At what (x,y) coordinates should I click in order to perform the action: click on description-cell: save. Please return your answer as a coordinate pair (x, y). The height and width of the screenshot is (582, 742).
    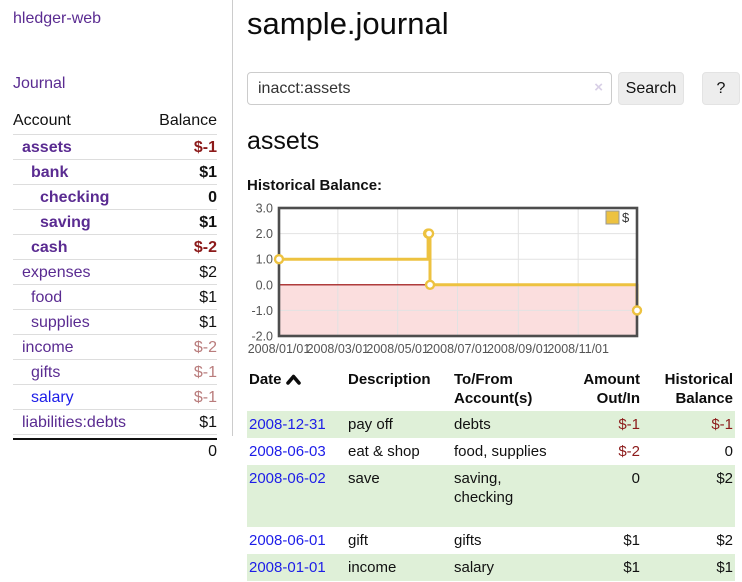
    Looking at the image, I should click on (364, 478).